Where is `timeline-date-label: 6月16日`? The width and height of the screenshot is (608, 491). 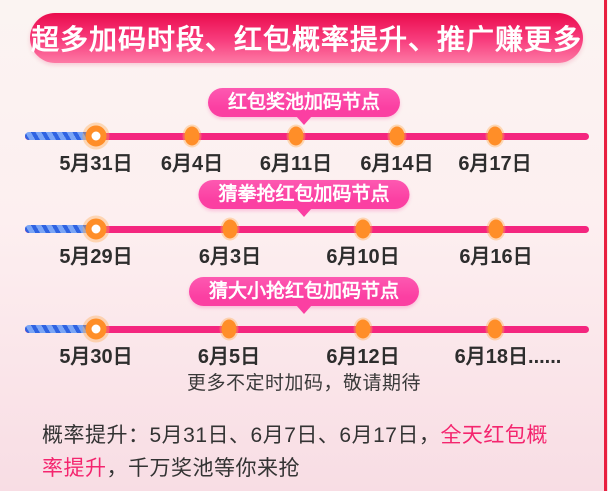
timeline-date-label: 6月16日 is located at coordinates (496, 257).